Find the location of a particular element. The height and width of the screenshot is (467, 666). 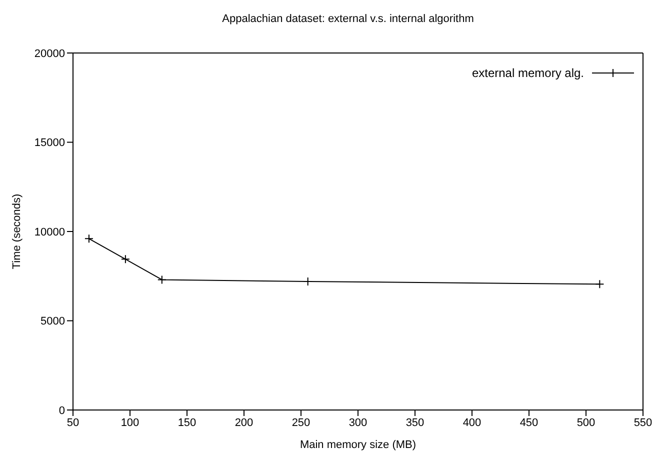

x-tick-label: 100 is located at coordinates (130, 422).